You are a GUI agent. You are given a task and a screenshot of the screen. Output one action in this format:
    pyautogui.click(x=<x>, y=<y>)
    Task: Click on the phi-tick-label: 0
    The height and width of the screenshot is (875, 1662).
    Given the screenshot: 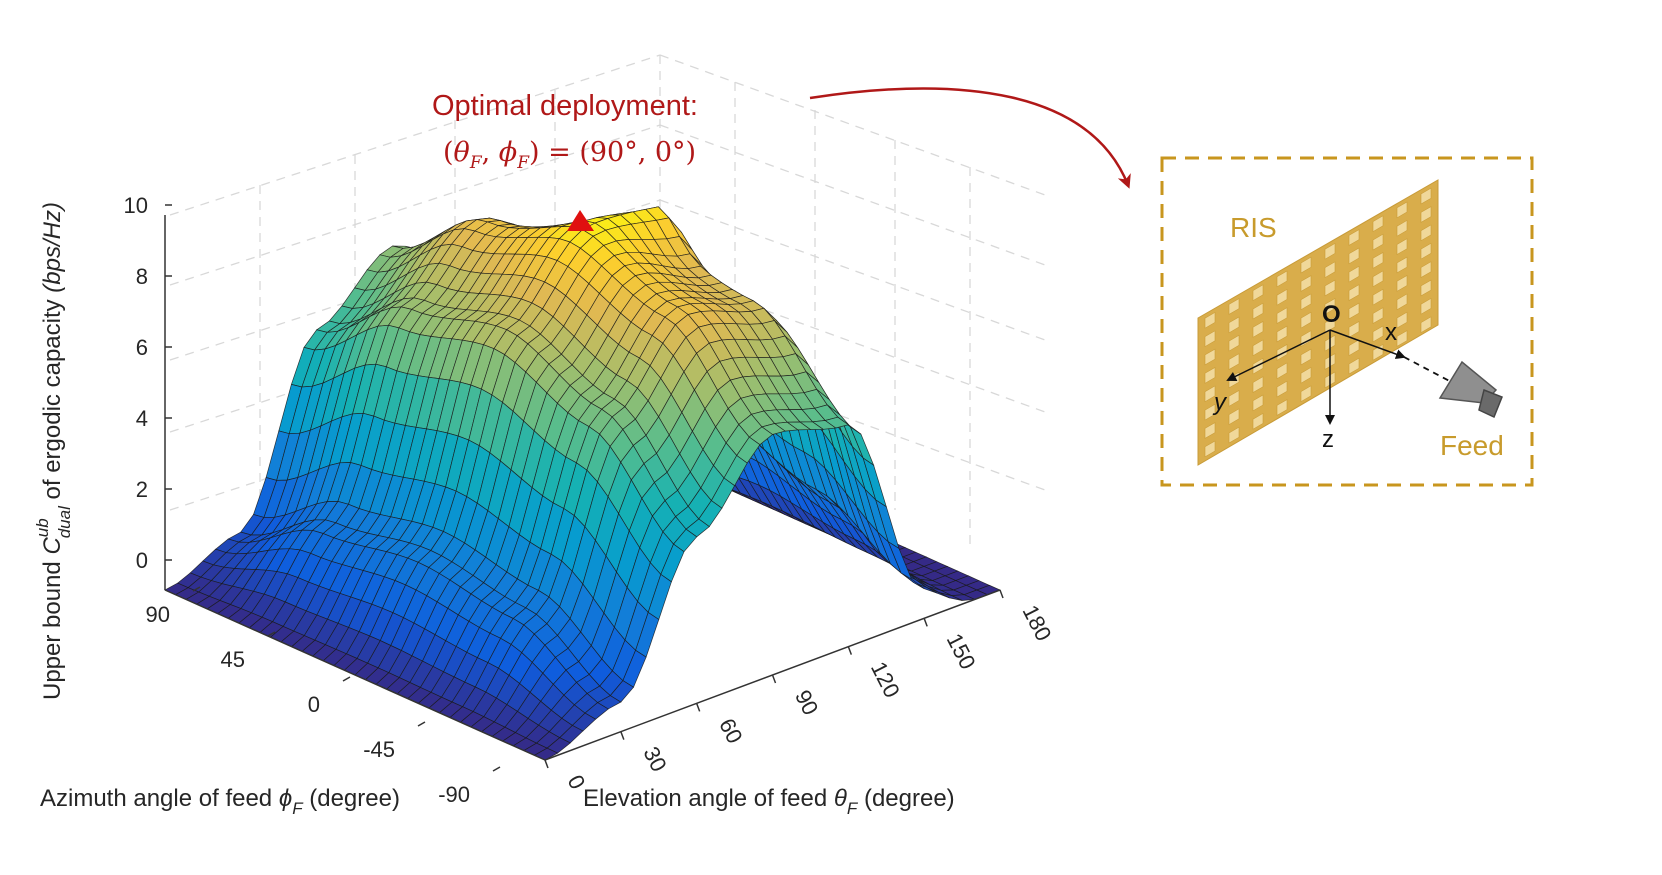 What is the action you would take?
    pyautogui.click(x=314, y=704)
    